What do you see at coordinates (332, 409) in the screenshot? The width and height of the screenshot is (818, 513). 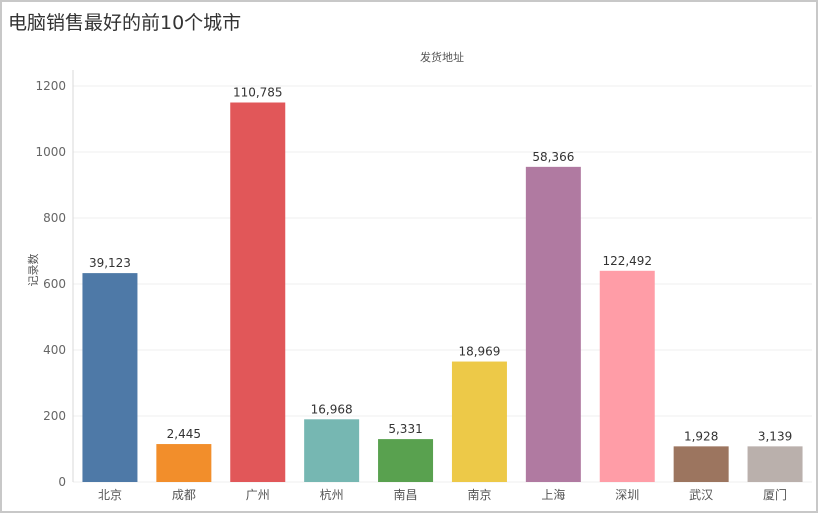 I see `data-label: 16,968` at bounding box center [332, 409].